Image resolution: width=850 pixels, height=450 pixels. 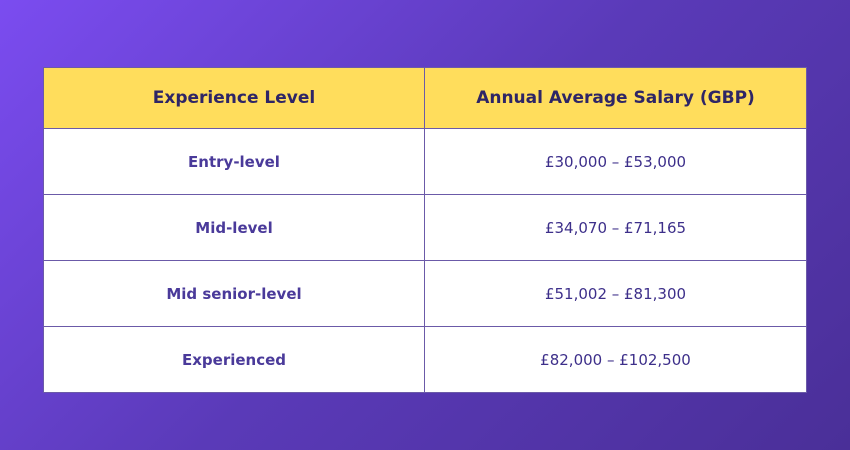 What do you see at coordinates (615, 359) in the screenshot?
I see `salary-cell: £82,000 – £102,500` at bounding box center [615, 359].